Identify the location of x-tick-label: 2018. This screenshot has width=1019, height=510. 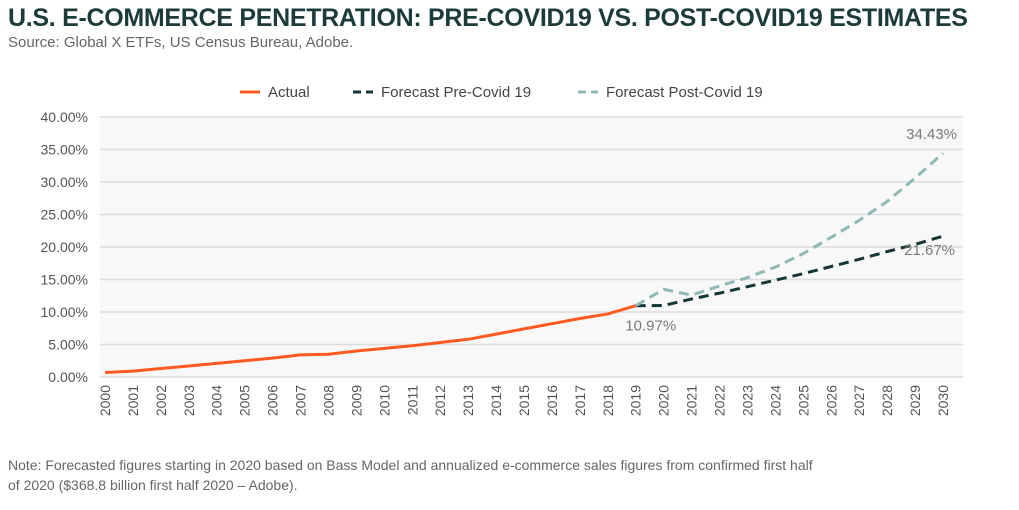
(608, 400).